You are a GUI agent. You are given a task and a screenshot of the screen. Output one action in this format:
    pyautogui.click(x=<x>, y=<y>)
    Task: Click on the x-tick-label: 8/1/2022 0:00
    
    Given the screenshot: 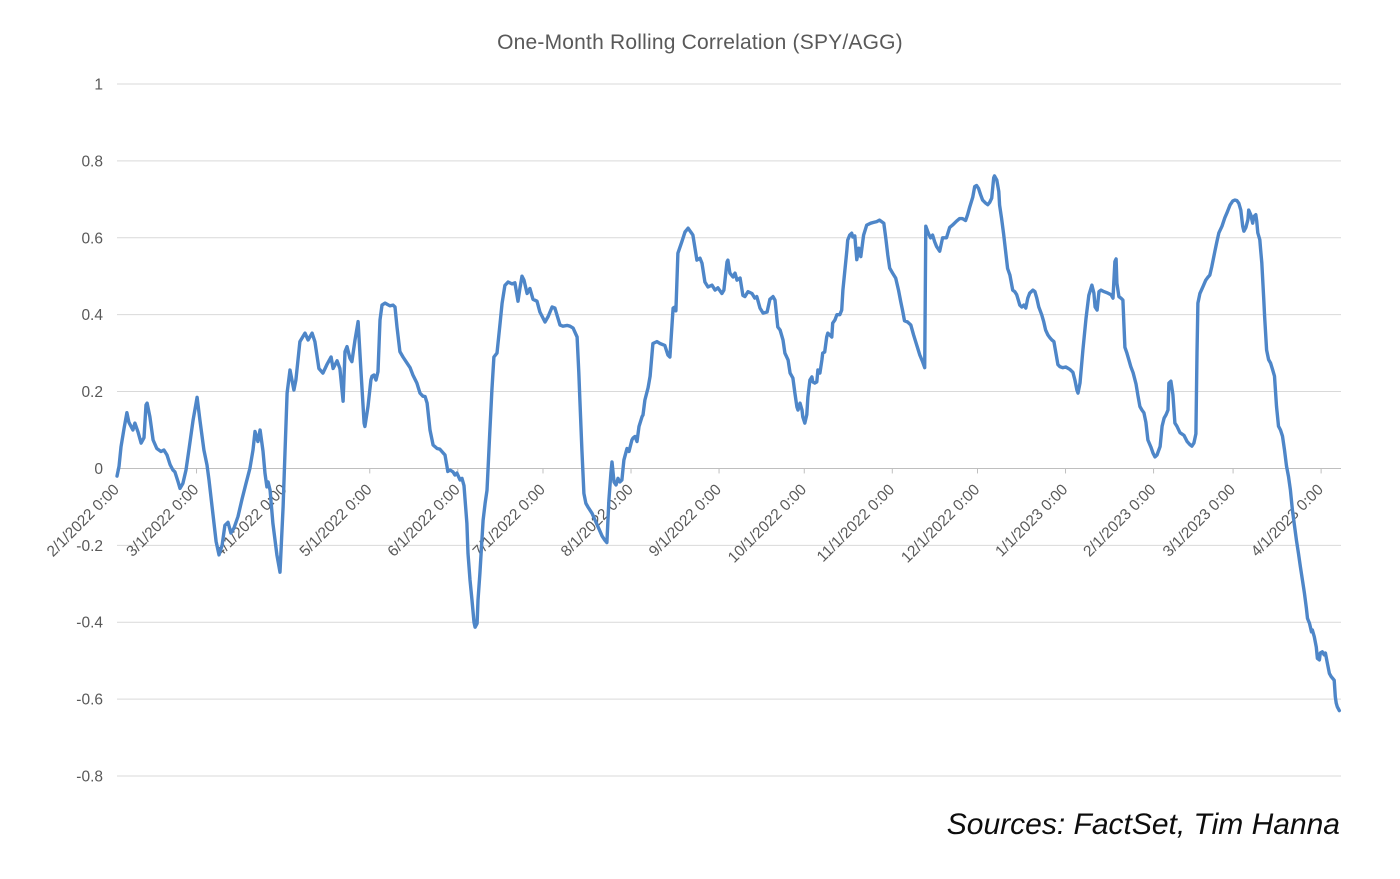 What is the action you would take?
    pyautogui.click(x=597, y=520)
    